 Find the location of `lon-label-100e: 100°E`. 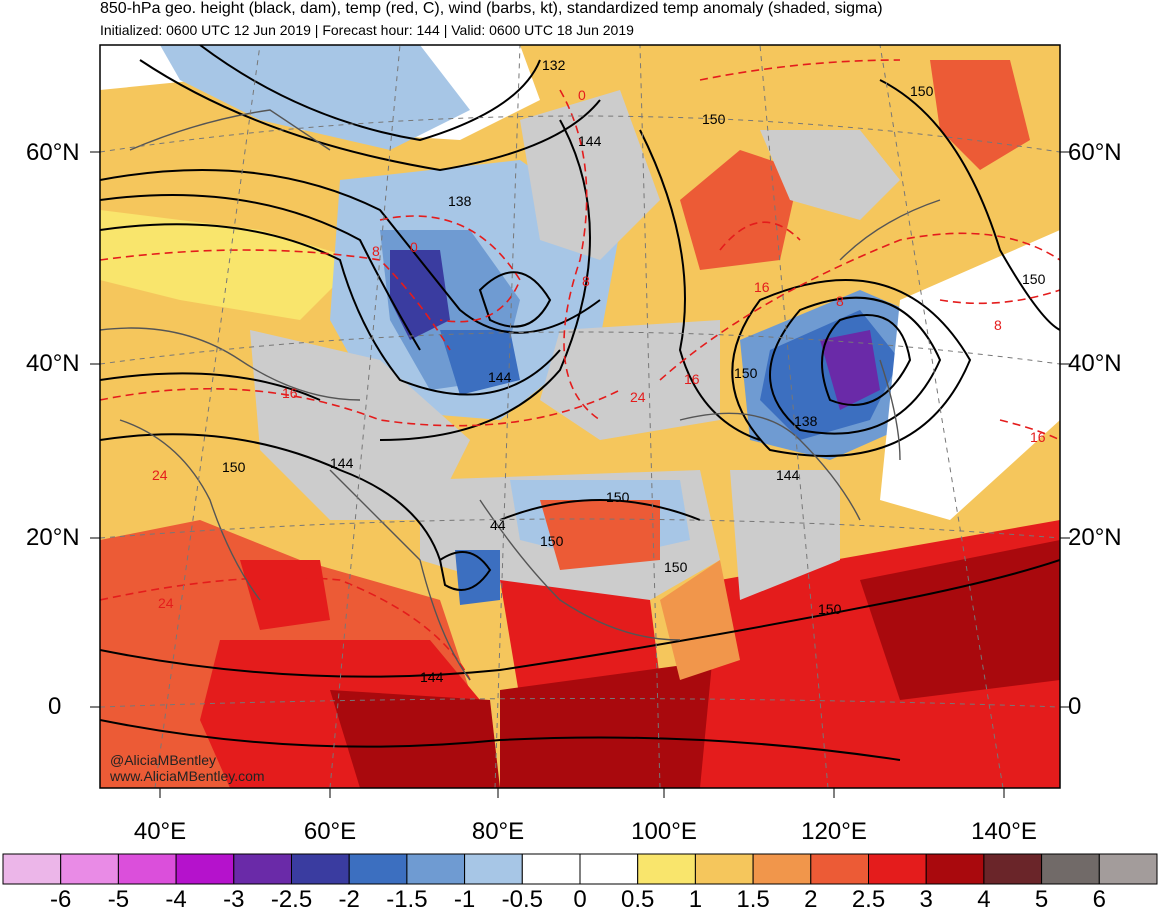

lon-label-100e: 100°E is located at coordinates (664, 831).